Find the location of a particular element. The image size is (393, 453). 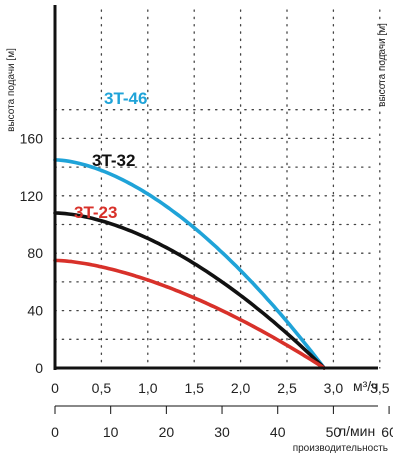

y-tick-label: 40 is located at coordinates (35, 311).